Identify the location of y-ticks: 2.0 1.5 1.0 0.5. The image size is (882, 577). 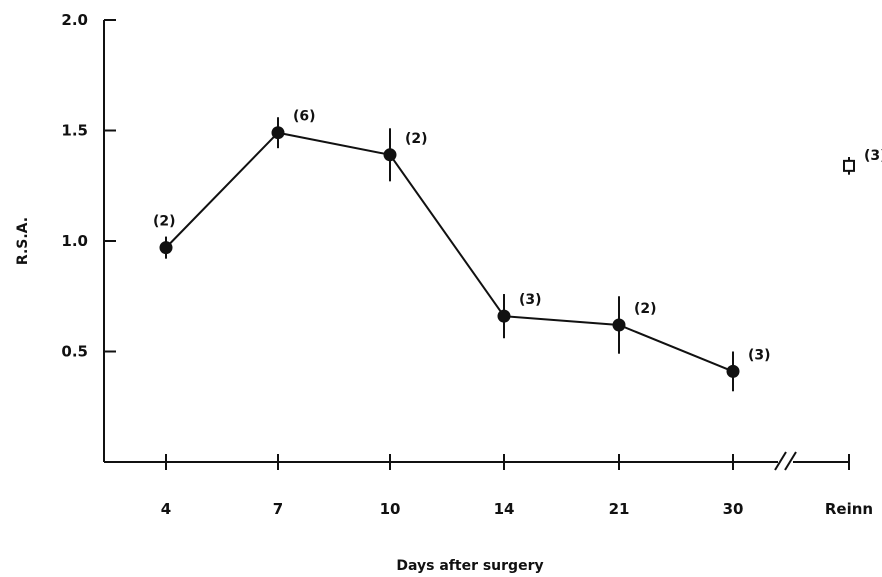
(88, 186).